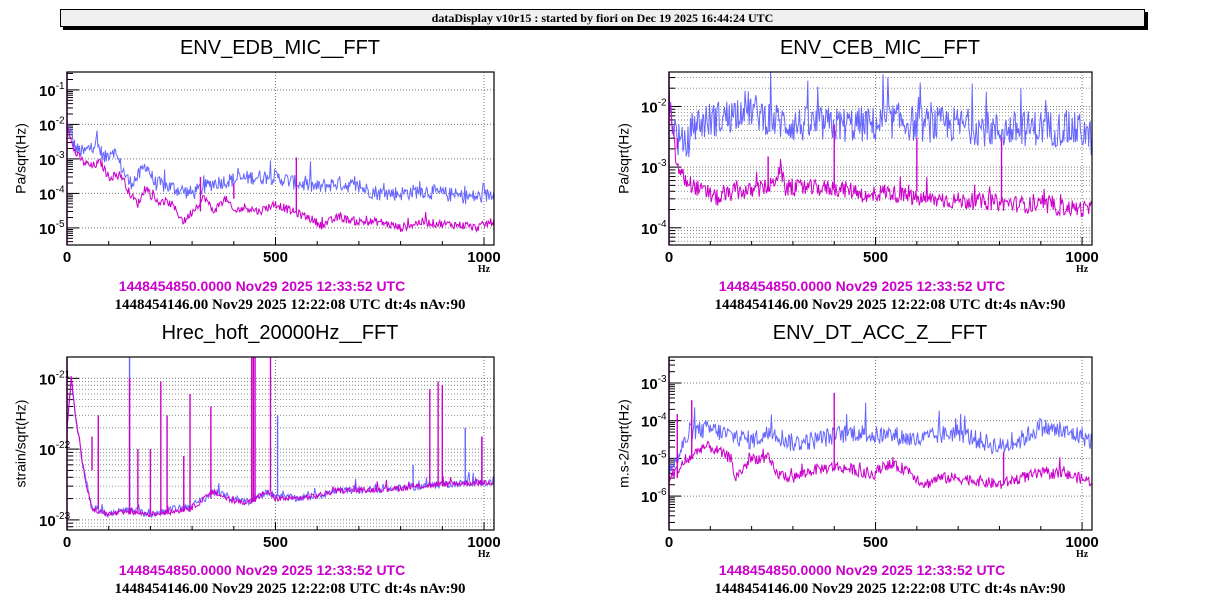 This screenshot has width=1207, height=606. Describe the element at coordinates (55, 449) in the screenshot. I see `y-tick-label: 10⁻²²` at that location.